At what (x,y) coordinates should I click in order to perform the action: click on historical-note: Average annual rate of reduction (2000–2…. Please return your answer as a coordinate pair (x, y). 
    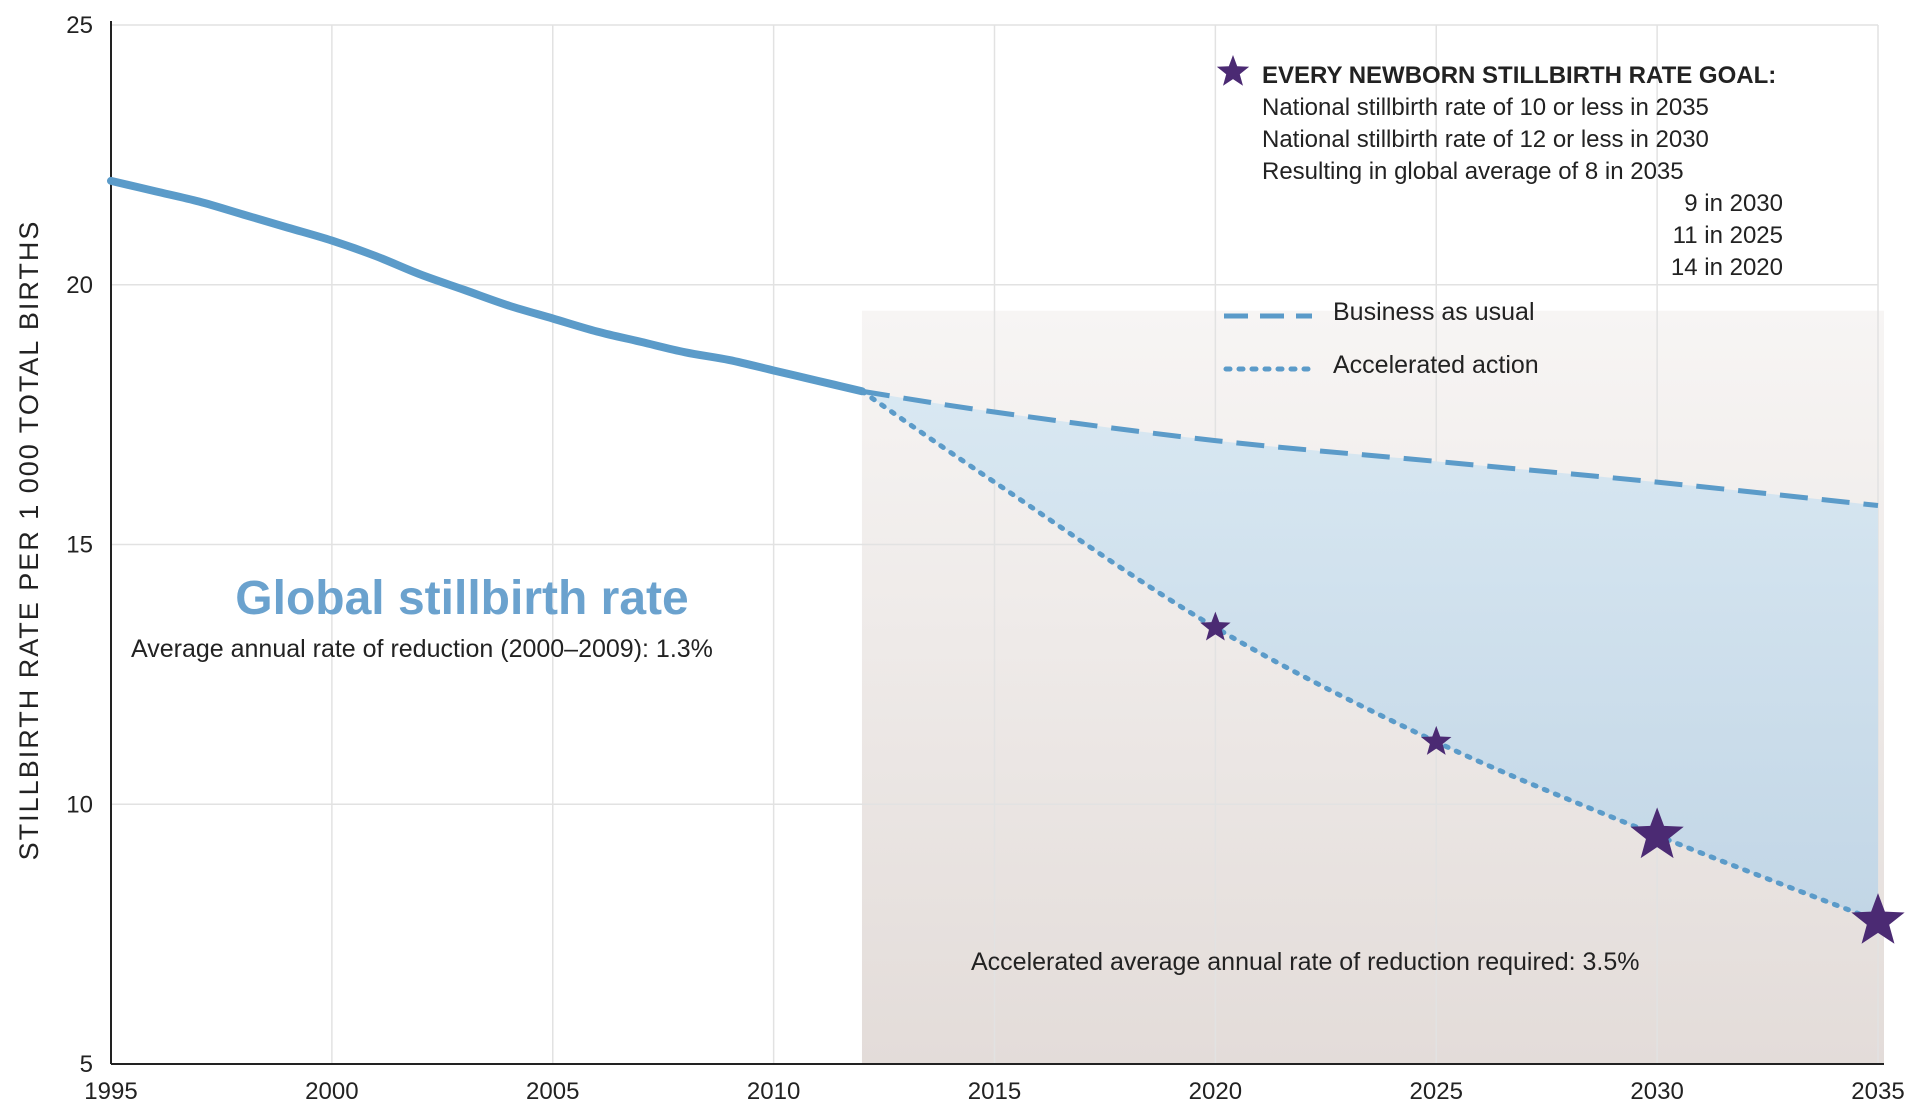
    Looking at the image, I should click on (422, 649).